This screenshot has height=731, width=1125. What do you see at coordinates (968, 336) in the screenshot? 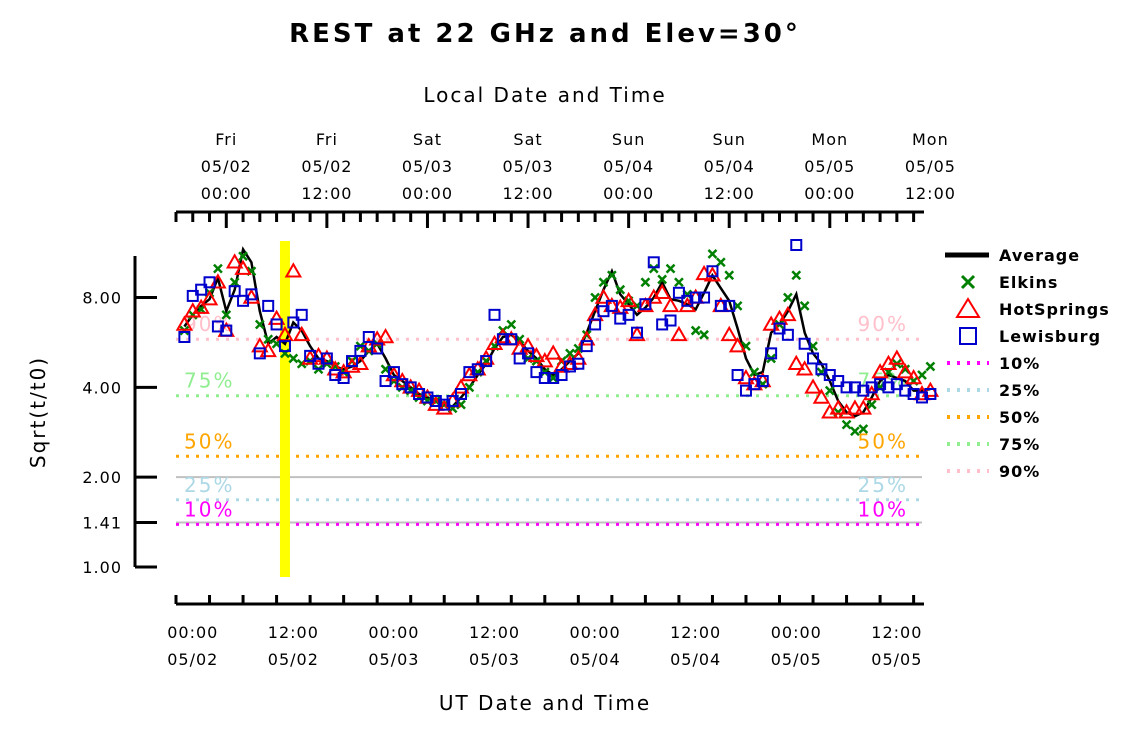
I see `legend-swatch-square` at bounding box center [968, 336].